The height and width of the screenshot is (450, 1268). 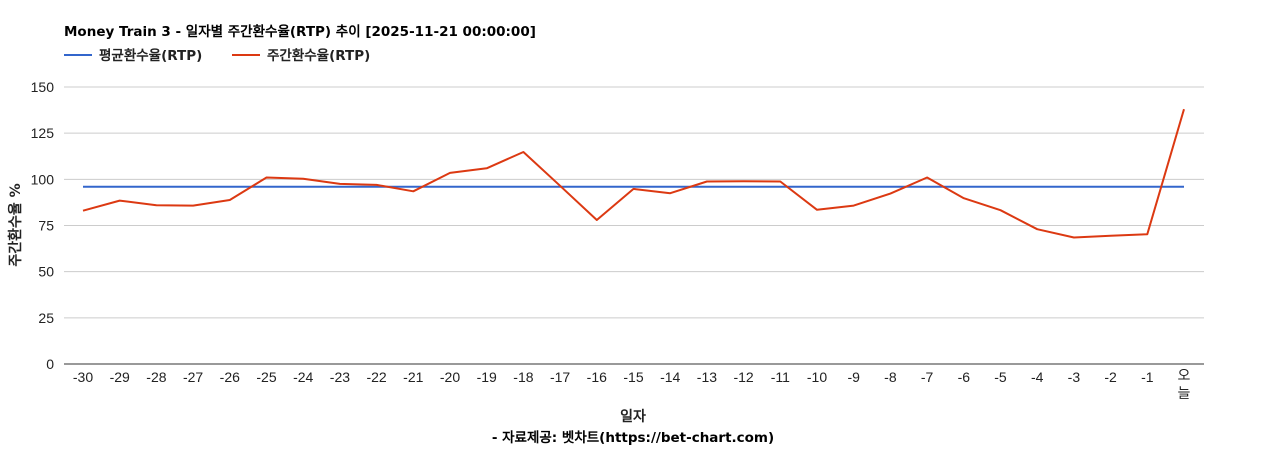 What do you see at coordinates (83, 377) in the screenshot?
I see `x-tick-label: -30` at bounding box center [83, 377].